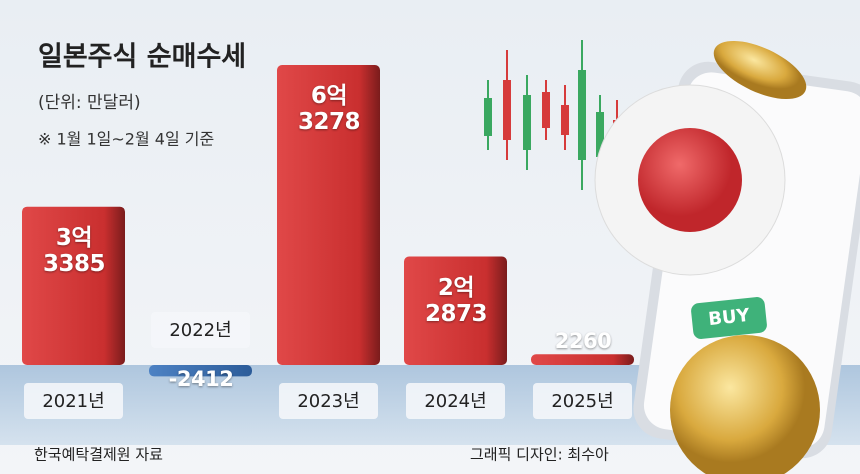 This screenshot has height=474, width=860. I want to click on value-label: -2412, so click(201, 379).